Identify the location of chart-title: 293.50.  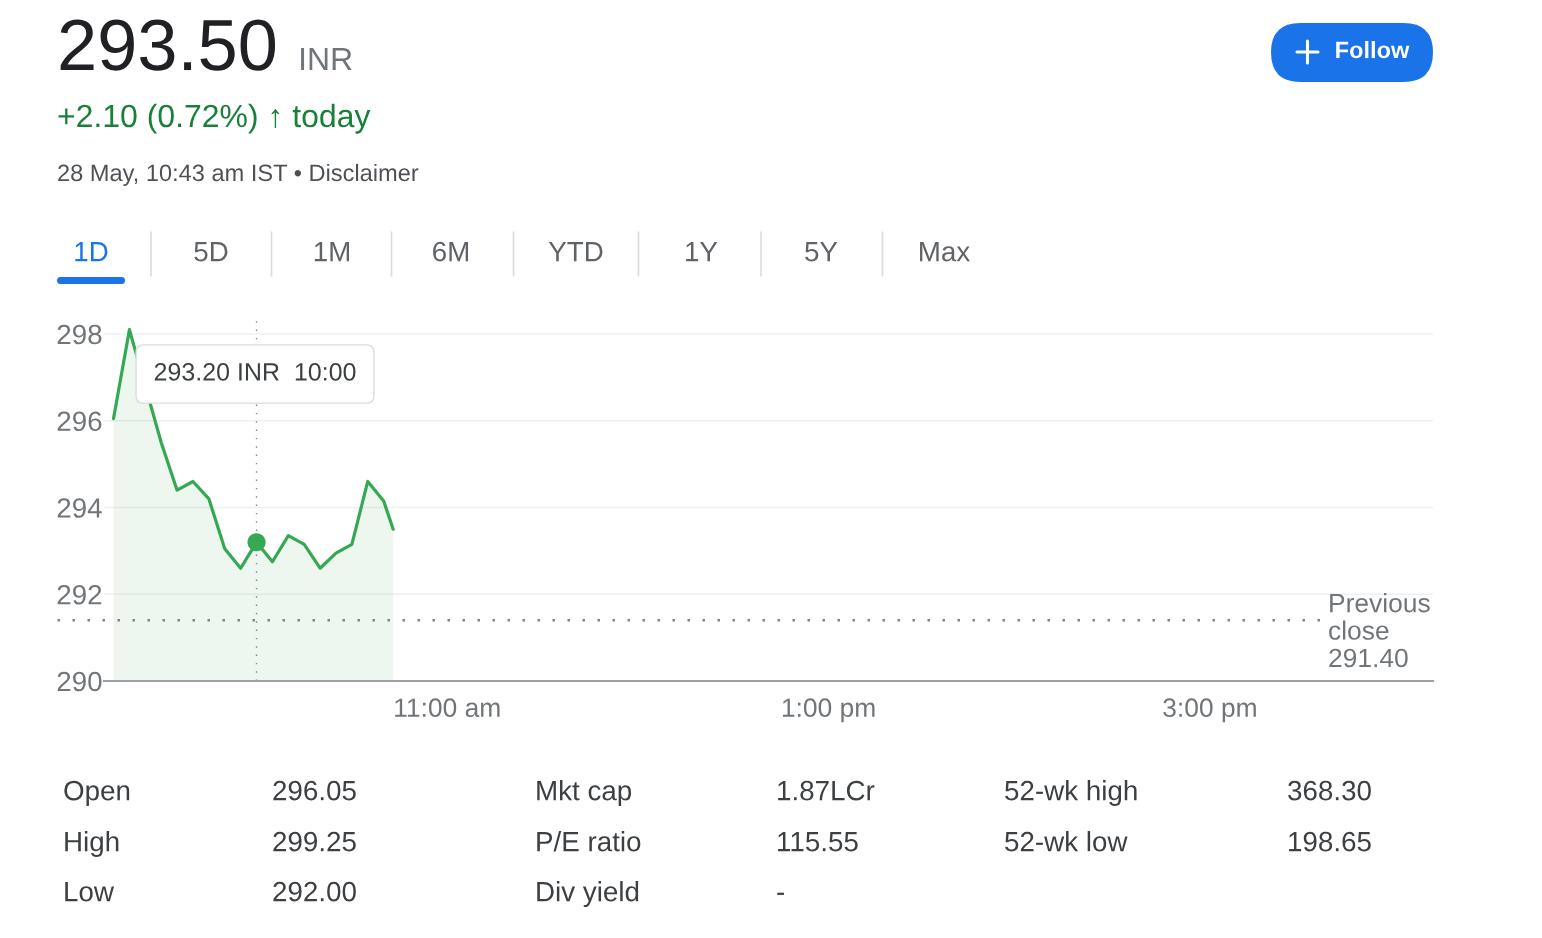
(168, 45).